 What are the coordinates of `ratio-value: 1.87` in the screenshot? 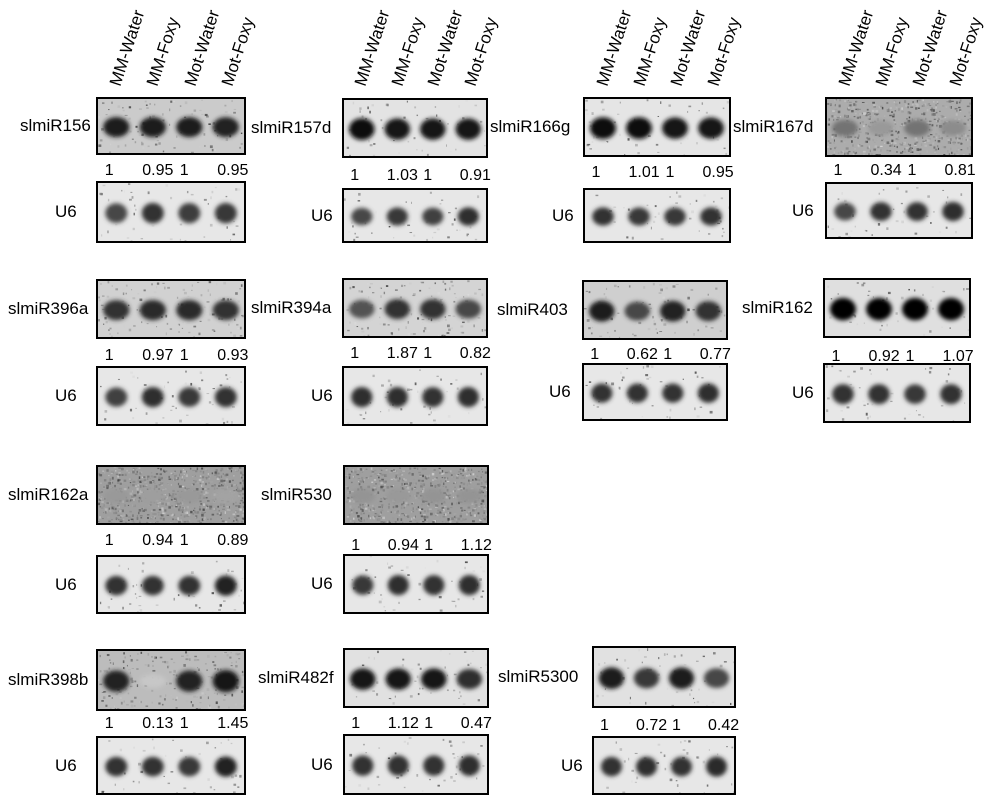 It's located at (402, 353).